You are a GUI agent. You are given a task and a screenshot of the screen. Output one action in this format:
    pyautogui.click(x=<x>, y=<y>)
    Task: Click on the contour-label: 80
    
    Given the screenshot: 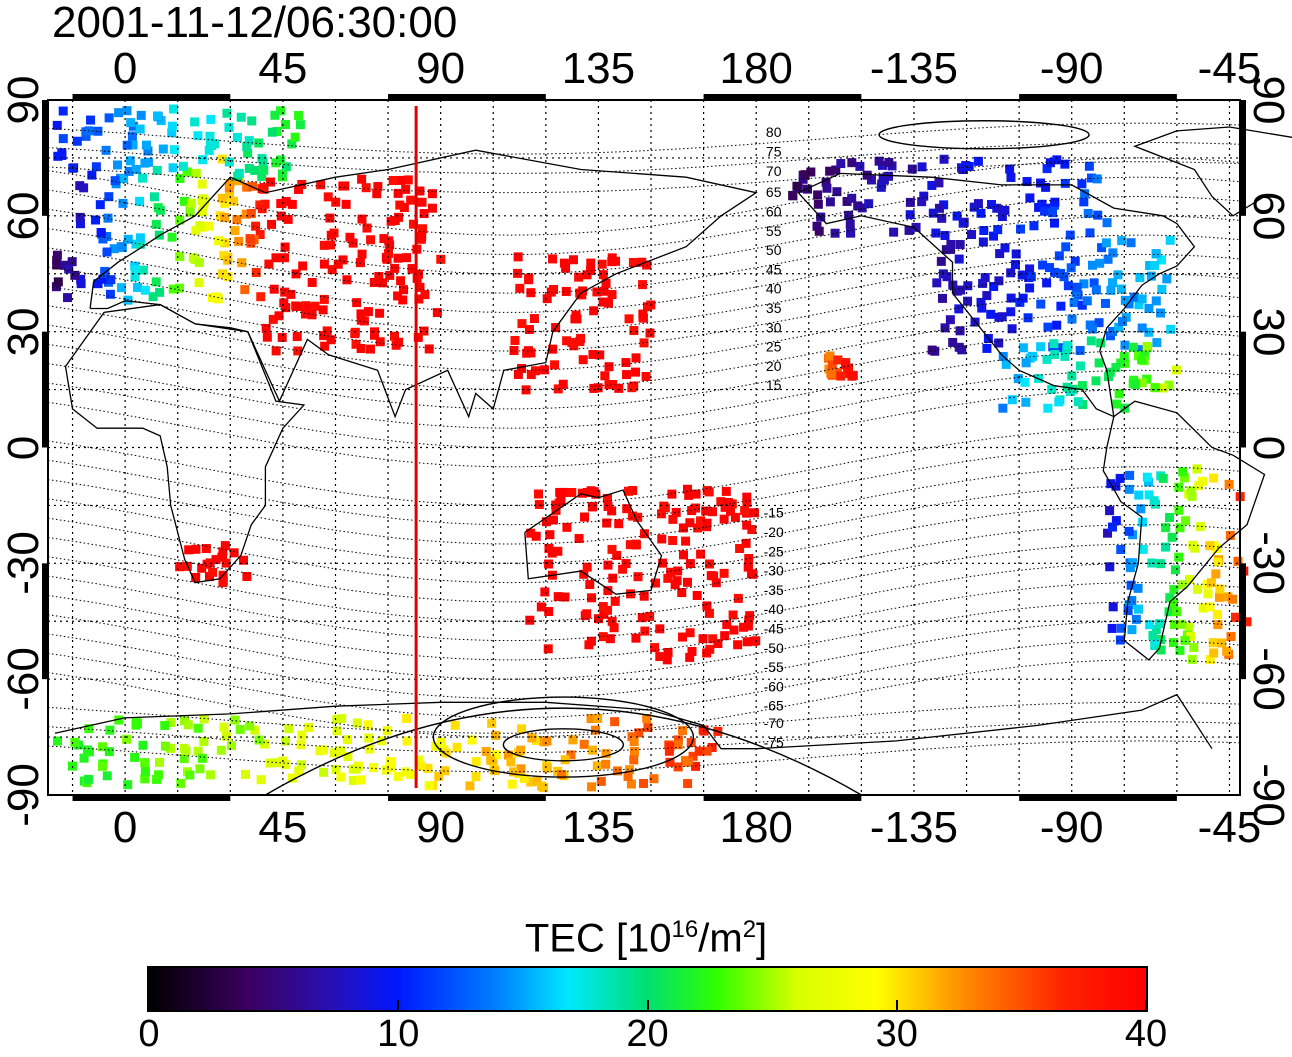 What is the action you would take?
    pyautogui.click(x=774, y=132)
    